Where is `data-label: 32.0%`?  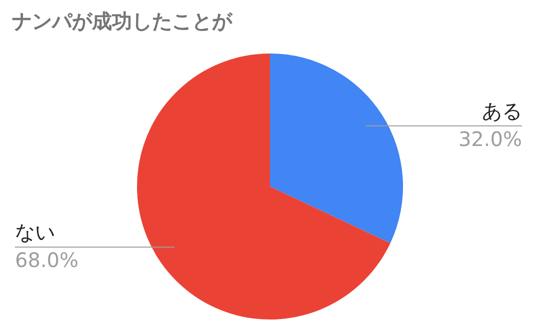
data-label: 32.0% is located at coordinates (490, 138).